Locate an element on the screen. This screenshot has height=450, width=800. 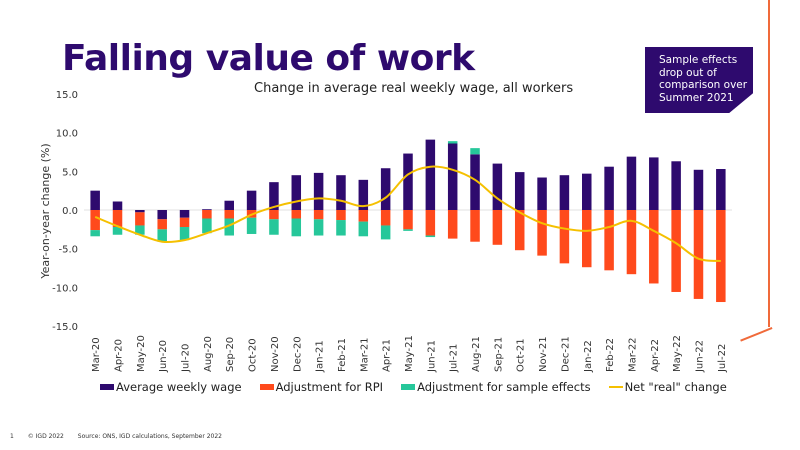
y-ticks: 15.0 10.0 5.0 0.0 -5.0 -10.0 -15.0 is located at coordinates (65, 211).